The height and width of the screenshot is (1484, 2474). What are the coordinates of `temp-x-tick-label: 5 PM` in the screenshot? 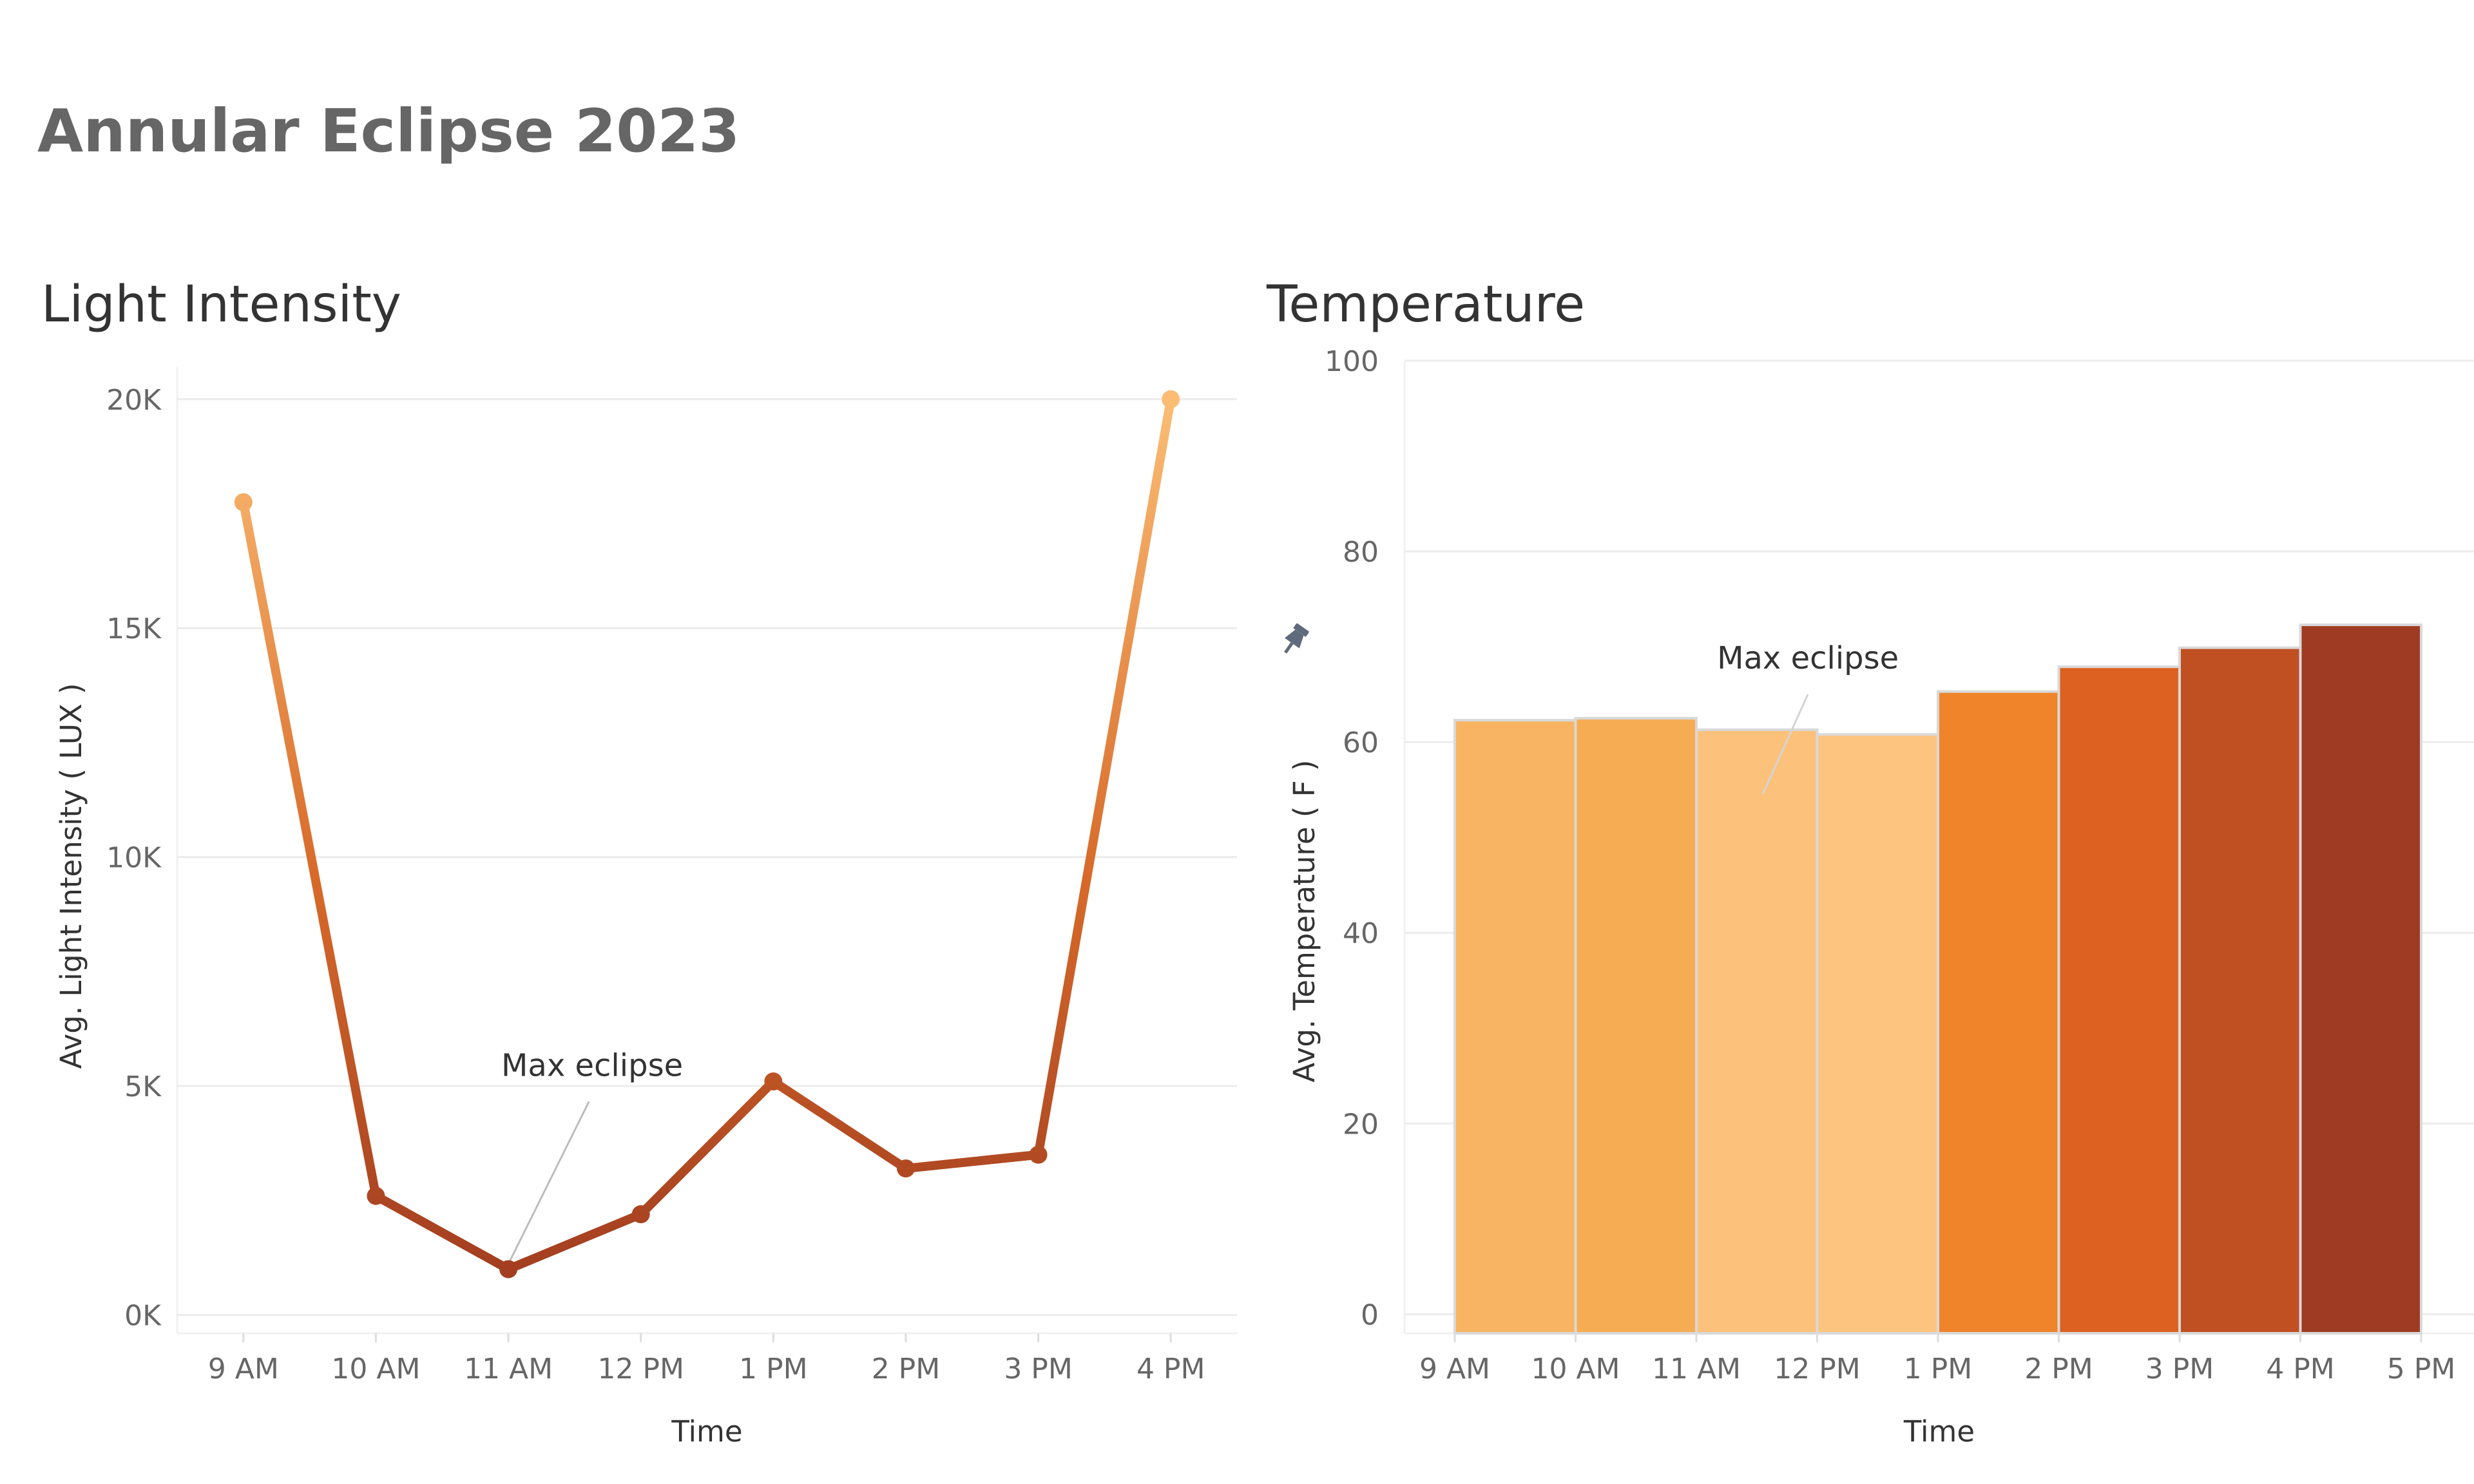 It's located at (2421, 1369).